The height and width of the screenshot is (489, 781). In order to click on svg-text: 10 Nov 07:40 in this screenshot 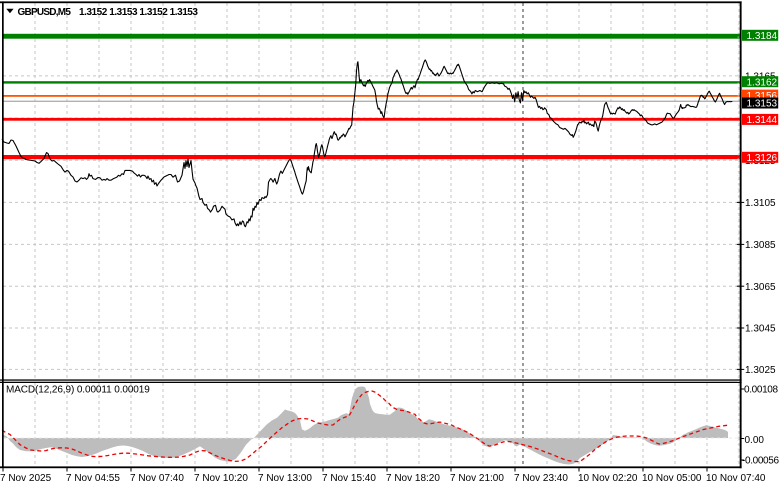, I will do `click(736, 478)`.